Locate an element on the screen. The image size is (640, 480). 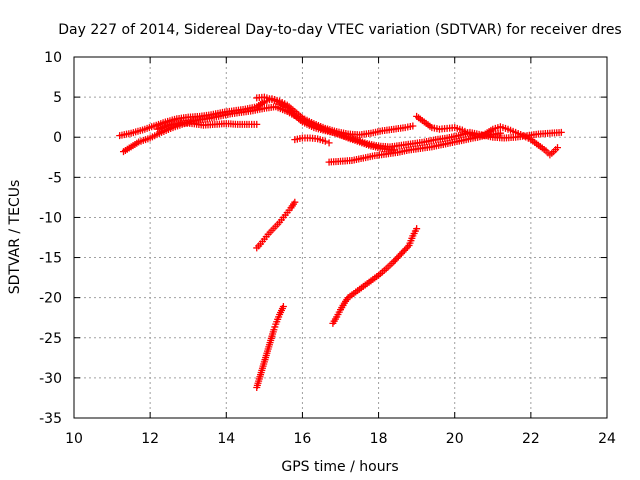
x-tick-label: 16 is located at coordinates (303, 439).